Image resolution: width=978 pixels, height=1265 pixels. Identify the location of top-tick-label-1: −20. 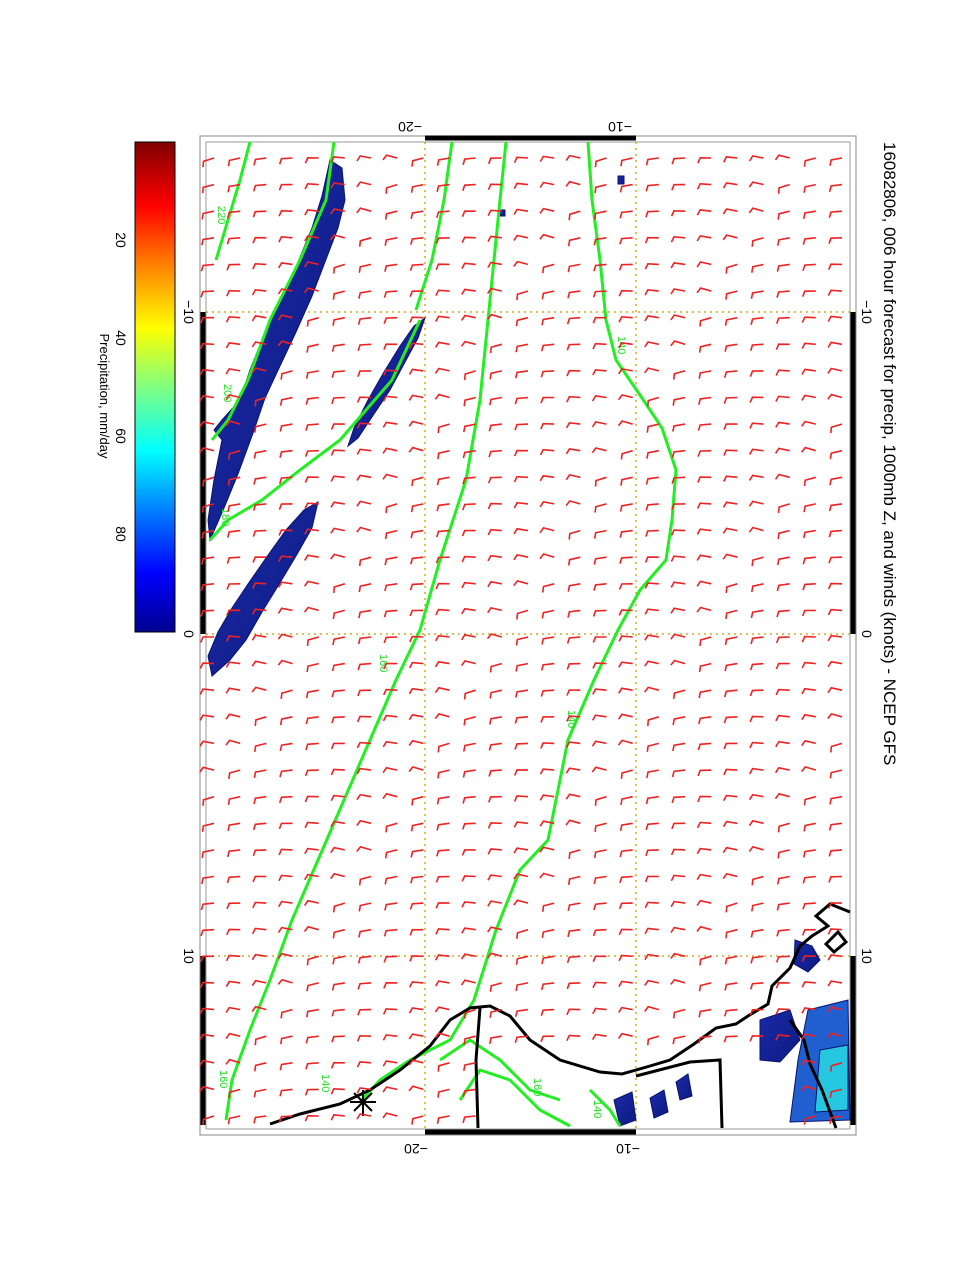
(410, 127).